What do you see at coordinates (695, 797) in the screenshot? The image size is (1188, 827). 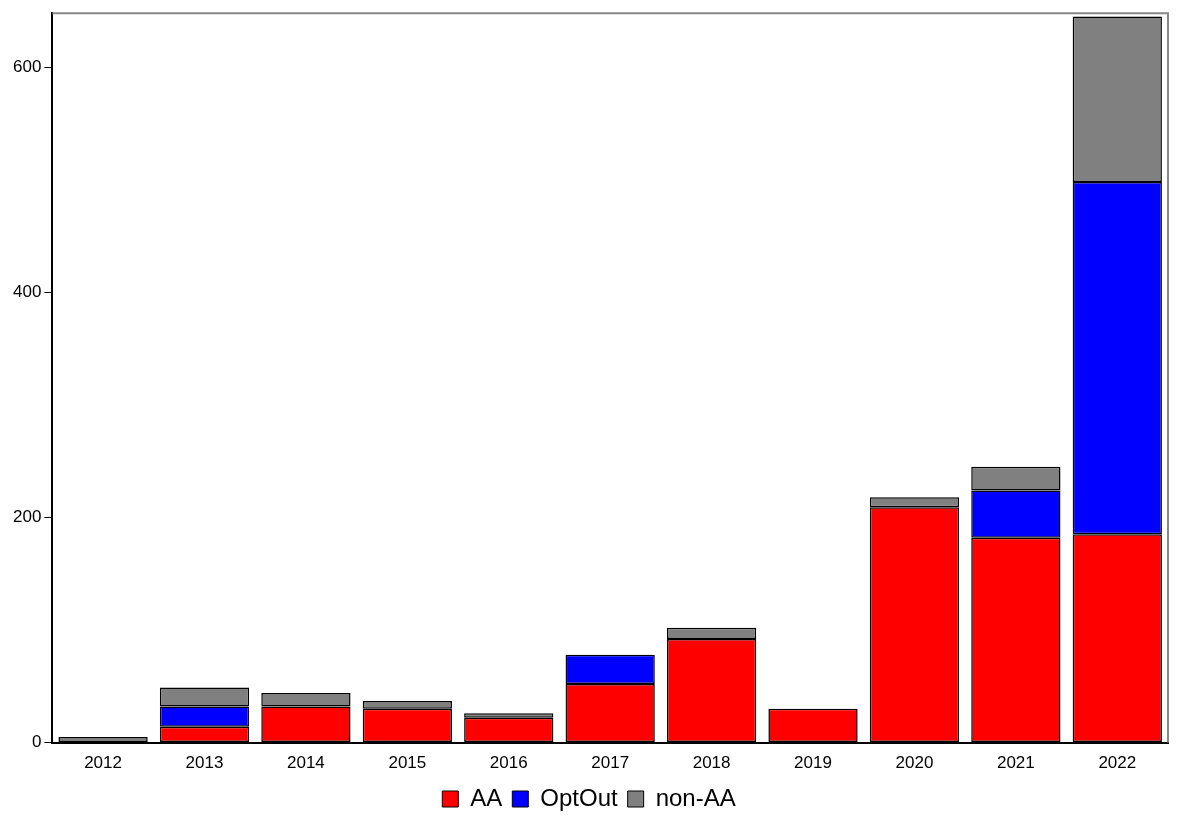 I see `legend-label: non-AA` at bounding box center [695, 797].